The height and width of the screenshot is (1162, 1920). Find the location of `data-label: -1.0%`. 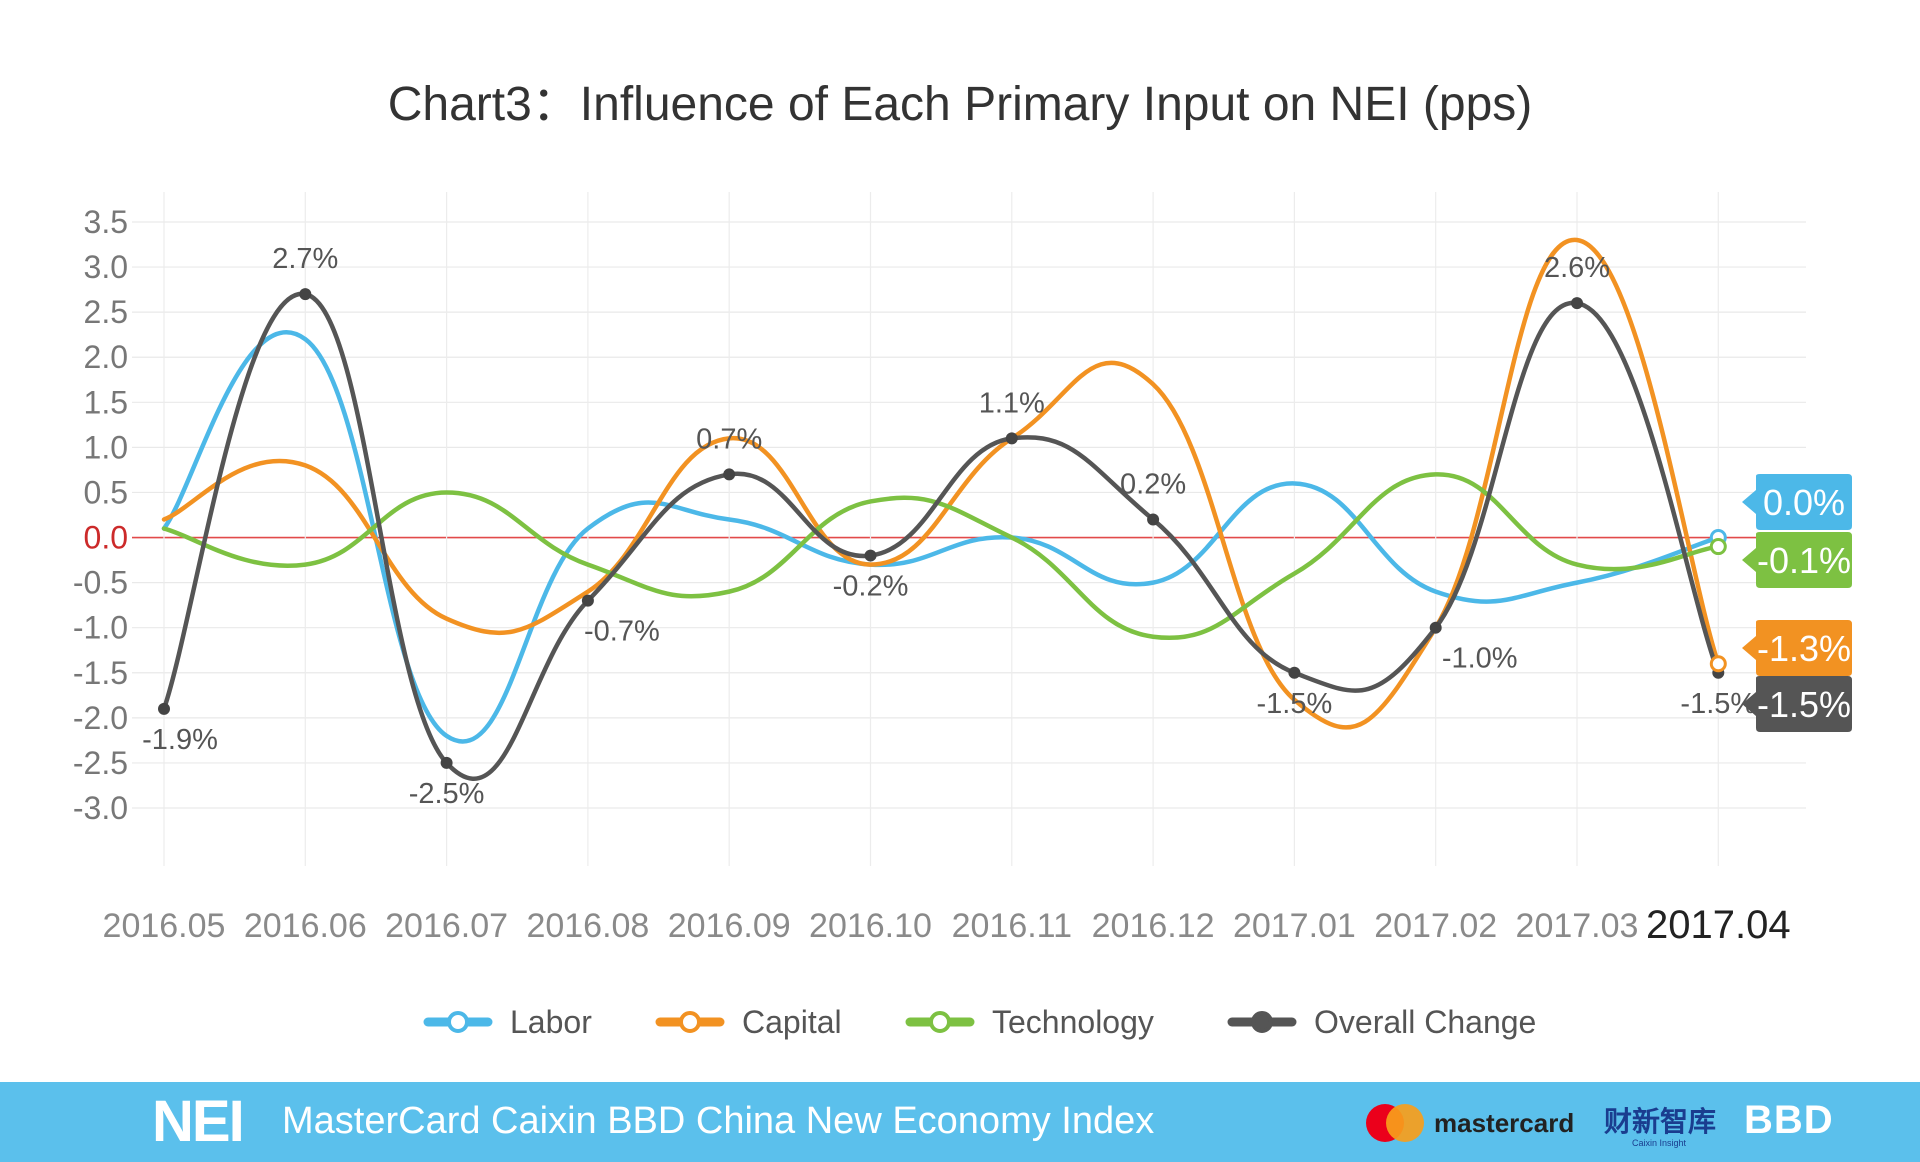

data-label: -1.0% is located at coordinates (1480, 659).